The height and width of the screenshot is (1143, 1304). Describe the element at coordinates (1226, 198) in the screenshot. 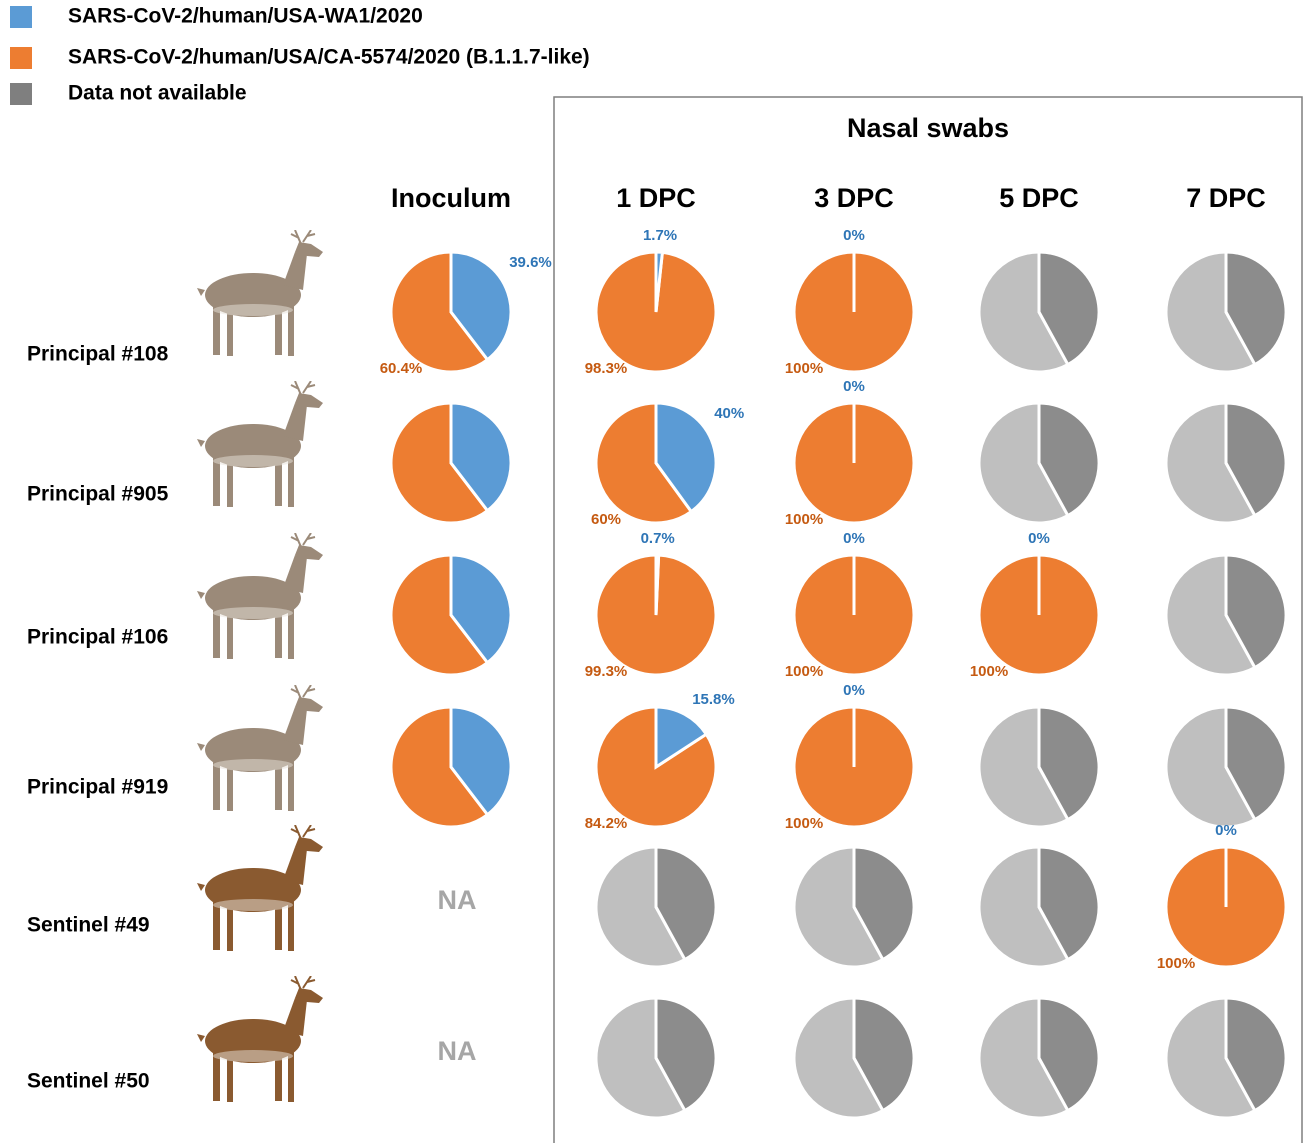

I see `column-header: 7 DPC` at that location.